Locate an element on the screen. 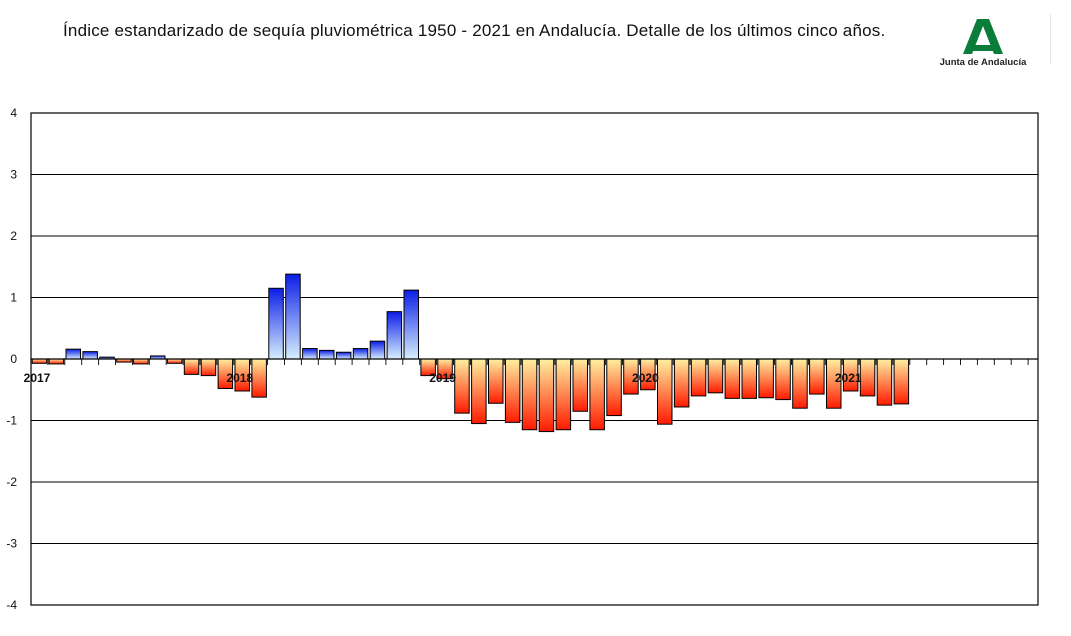 Image resolution: width=1071 pixels, height=636 pixels. y-tick-label: 2 is located at coordinates (13, 236).